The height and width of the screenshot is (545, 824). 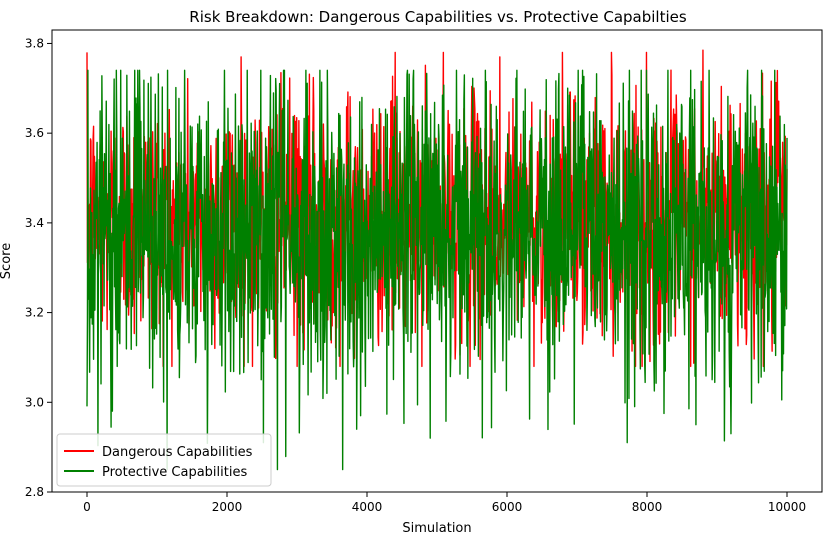 I want to click on y-tick-label: 3.8, so click(x=34, y=43).